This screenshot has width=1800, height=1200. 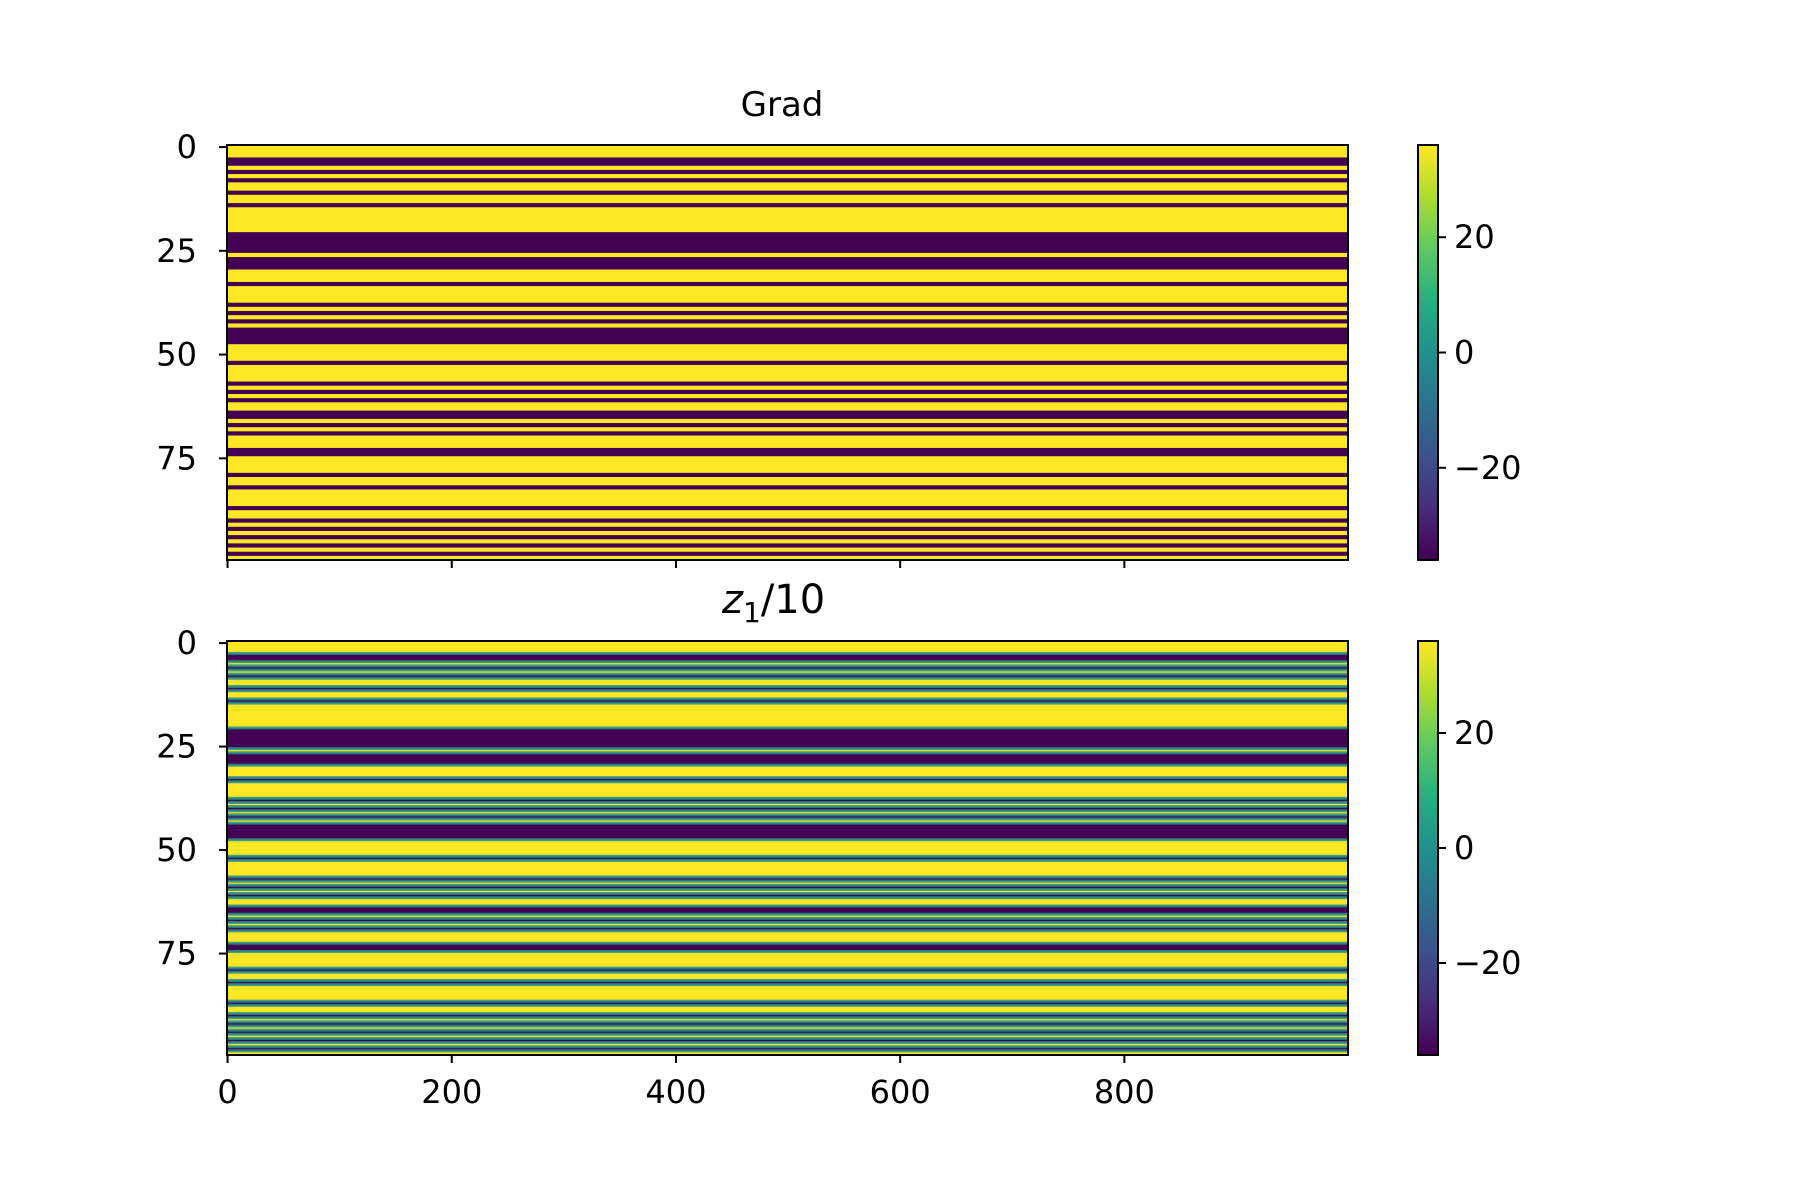 What do you see at coordinates (1480, 848) in the screenshot?
I see `colorbar-ticks: 20 0 −20` at bounding box center [1480, 848].